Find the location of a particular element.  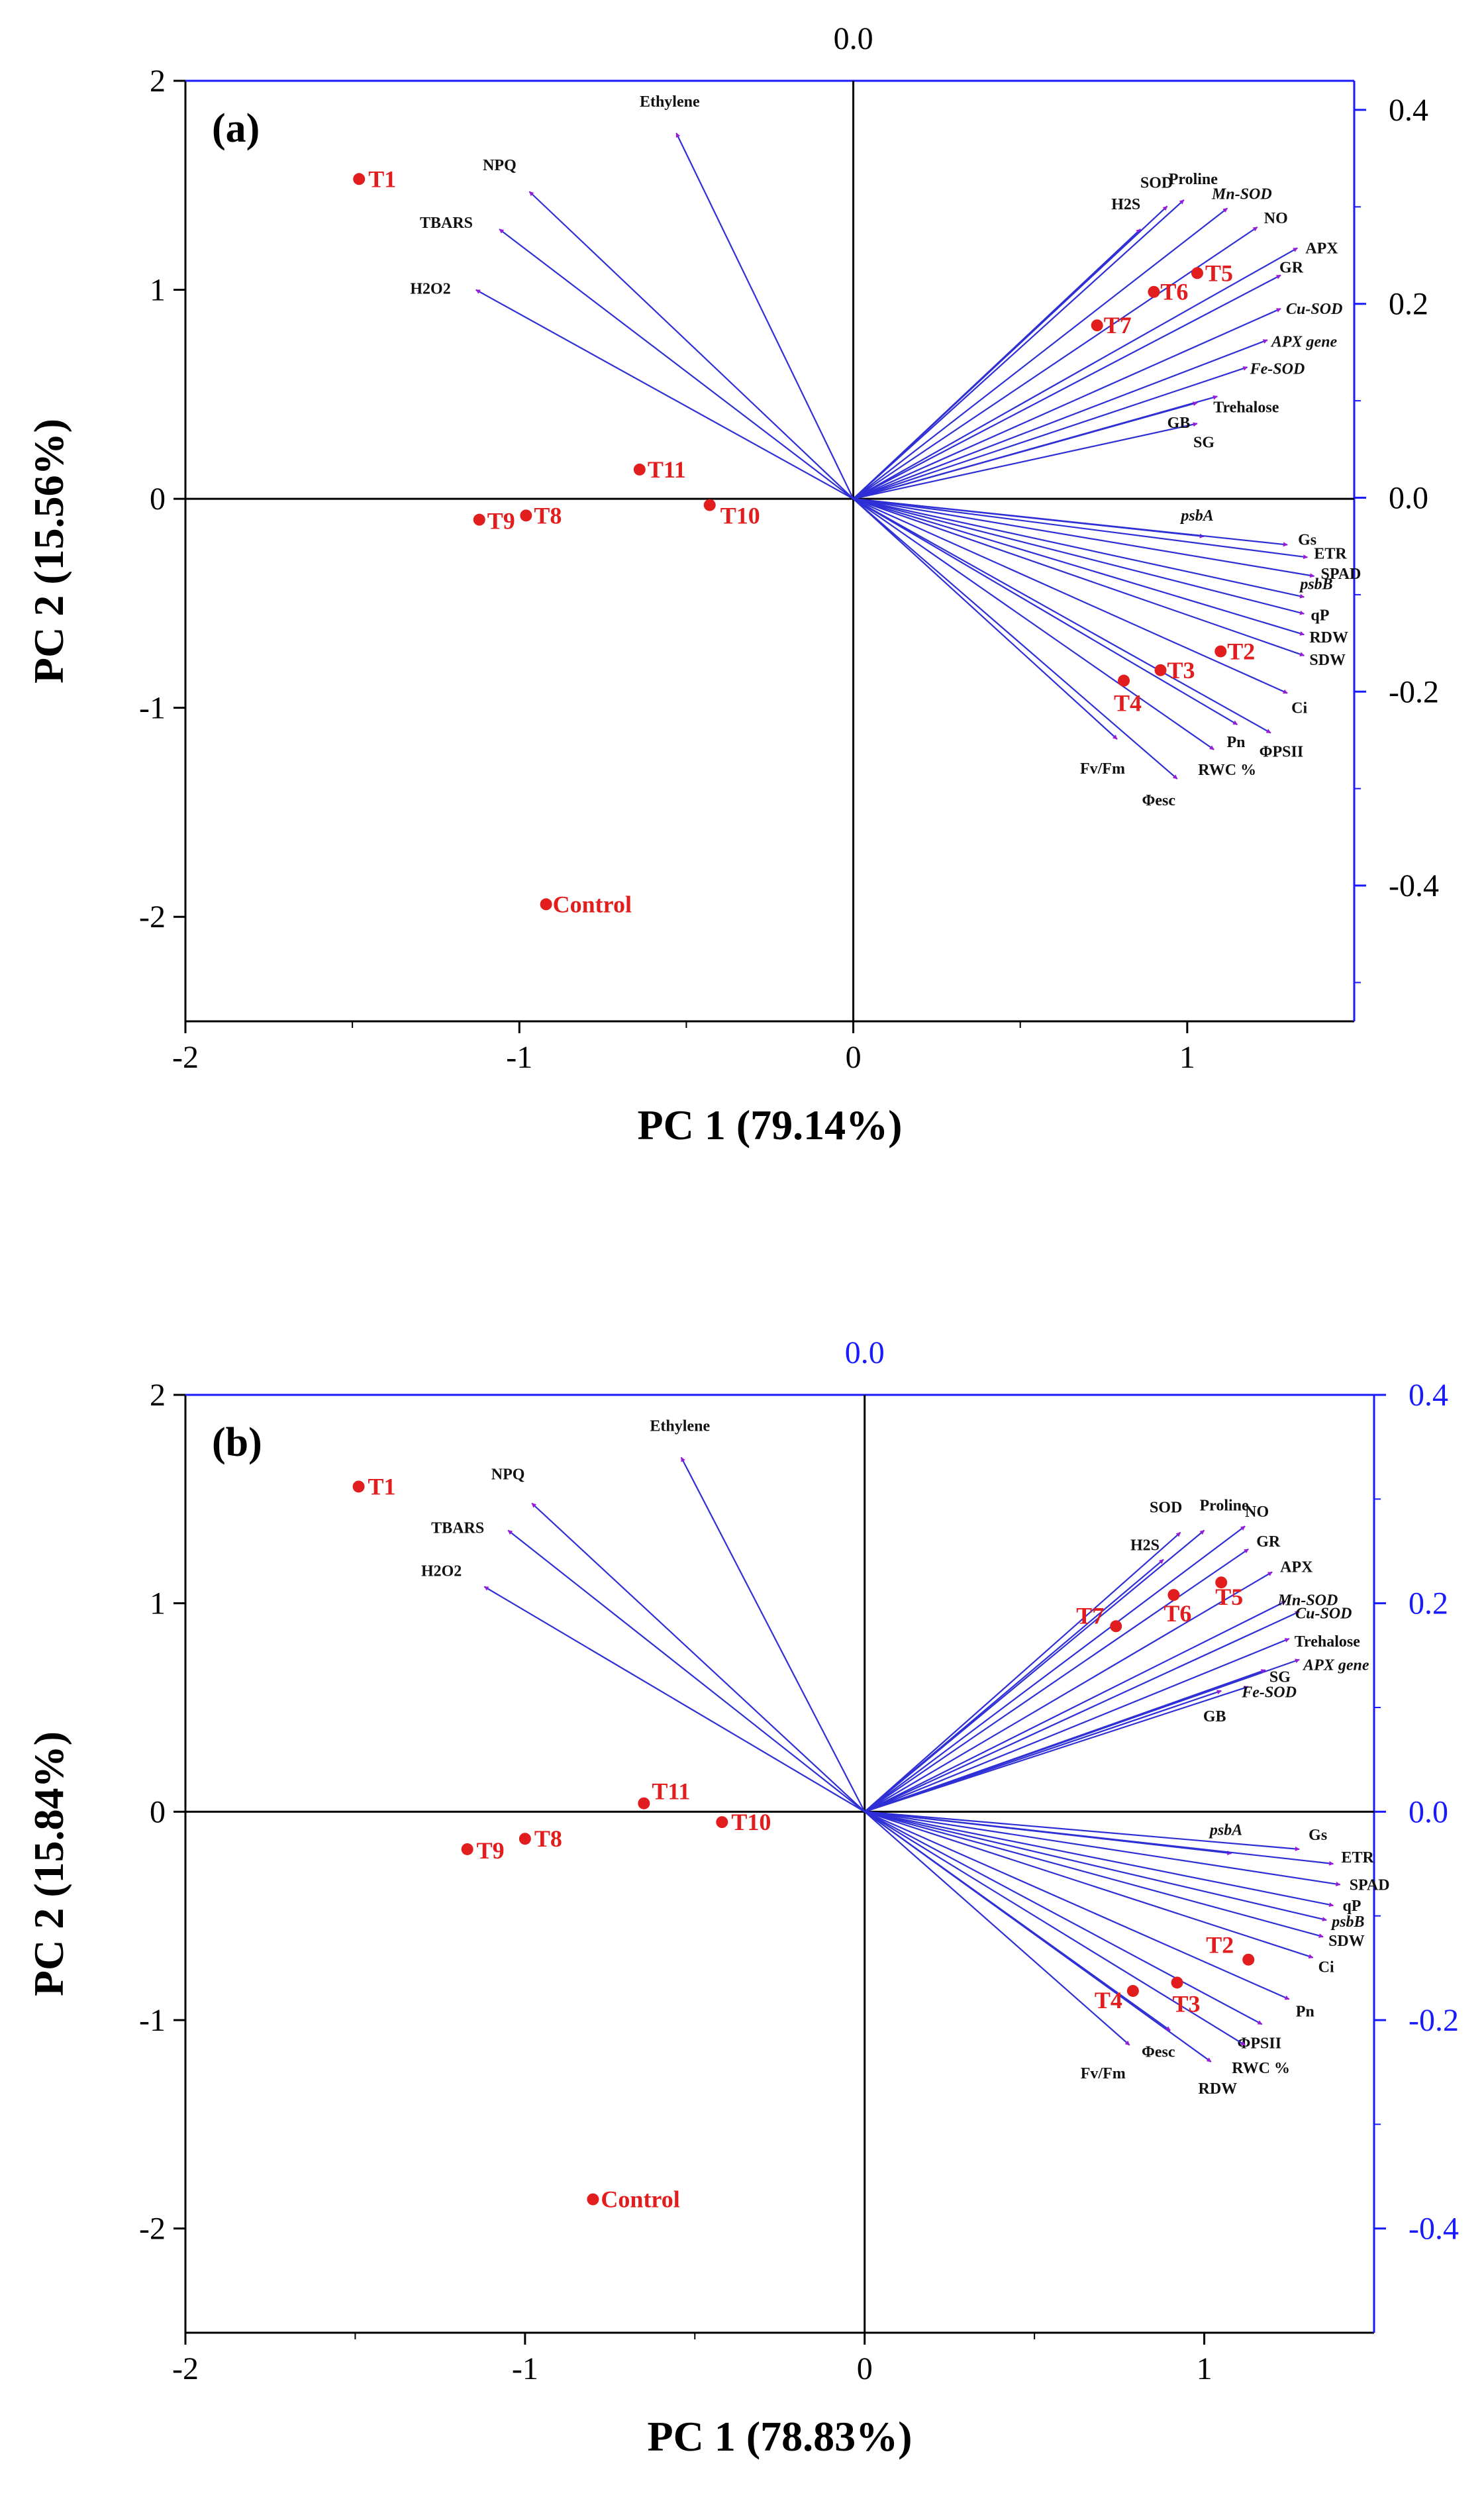

right-tick-label: 0.4 is located at coordinates (1408, 111).